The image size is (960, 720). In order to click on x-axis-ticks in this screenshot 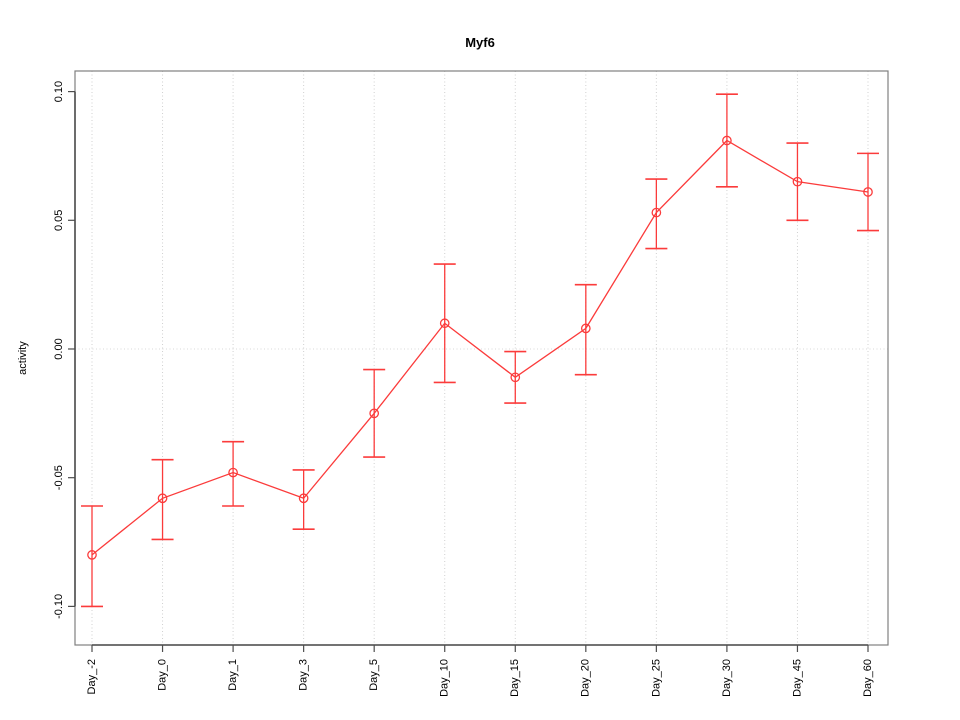, I will do `click(480, 648)`.